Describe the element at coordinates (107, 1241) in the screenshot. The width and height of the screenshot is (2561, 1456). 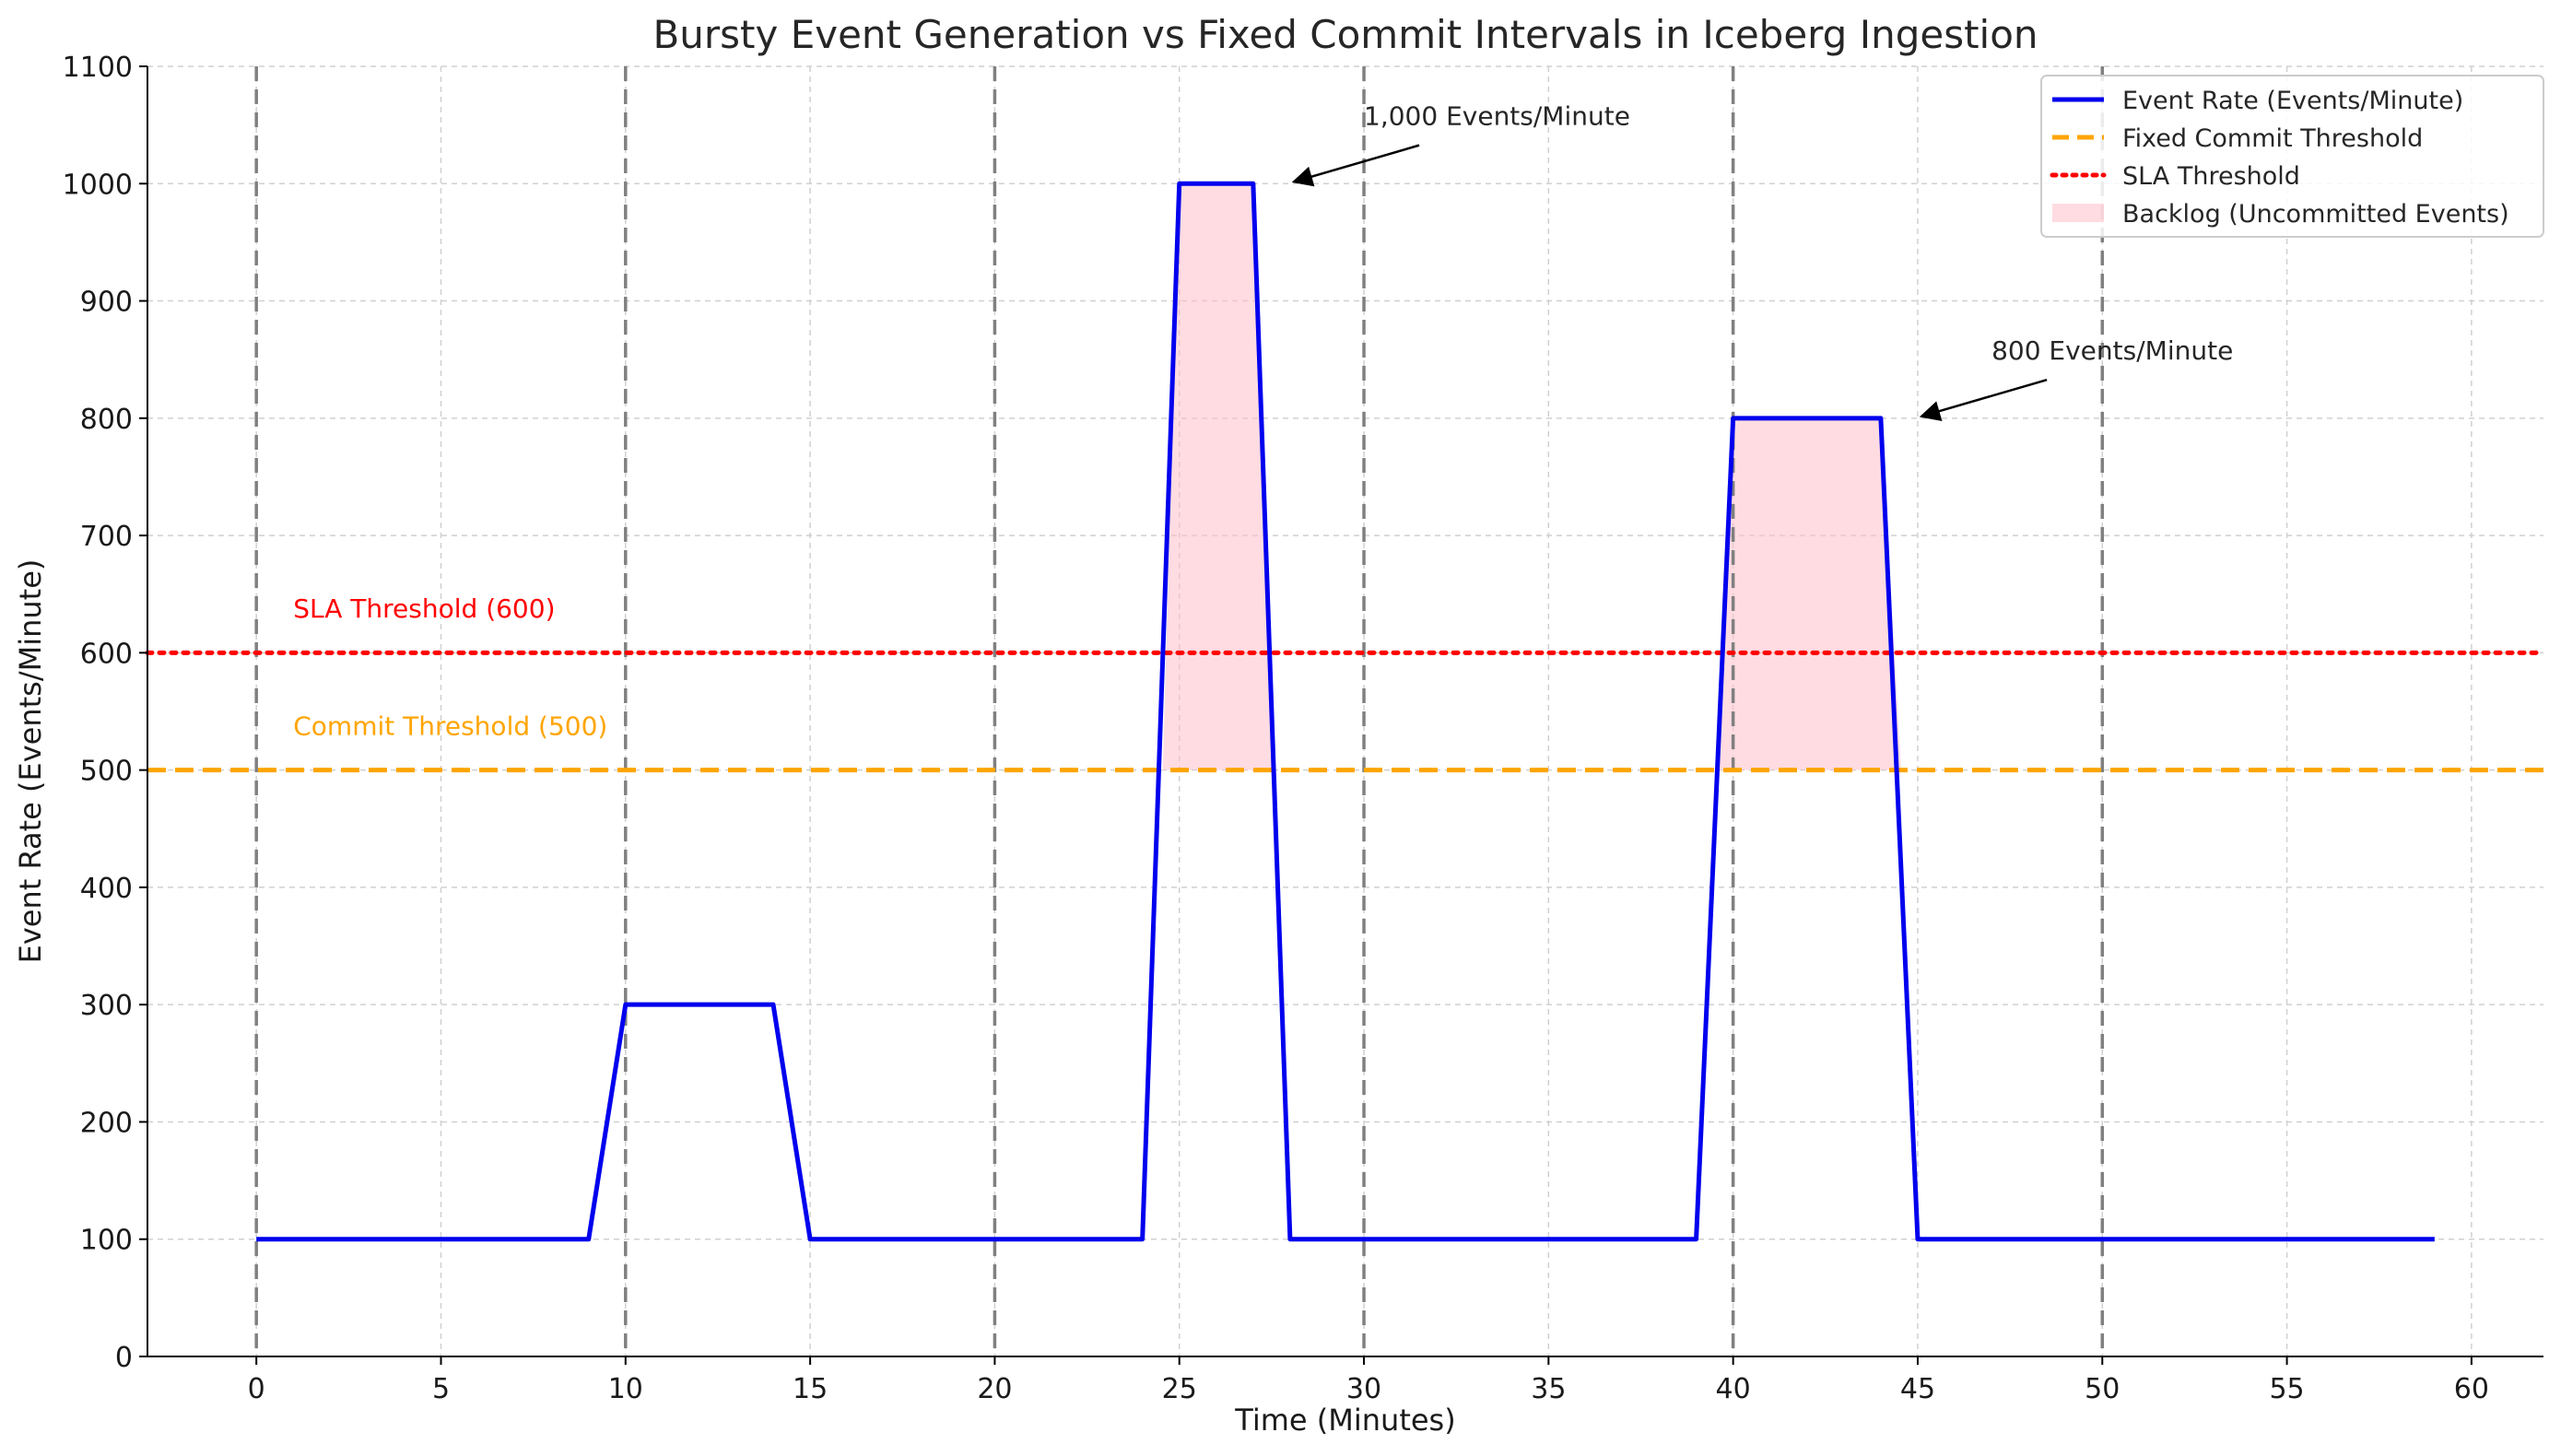
I see `y-tick-label: 100` at that location.